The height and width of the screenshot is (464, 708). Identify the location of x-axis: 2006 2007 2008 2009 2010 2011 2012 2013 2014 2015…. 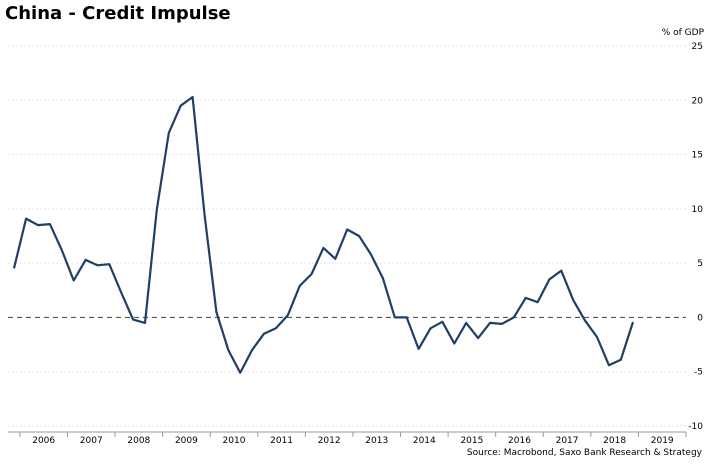
(347, 438).